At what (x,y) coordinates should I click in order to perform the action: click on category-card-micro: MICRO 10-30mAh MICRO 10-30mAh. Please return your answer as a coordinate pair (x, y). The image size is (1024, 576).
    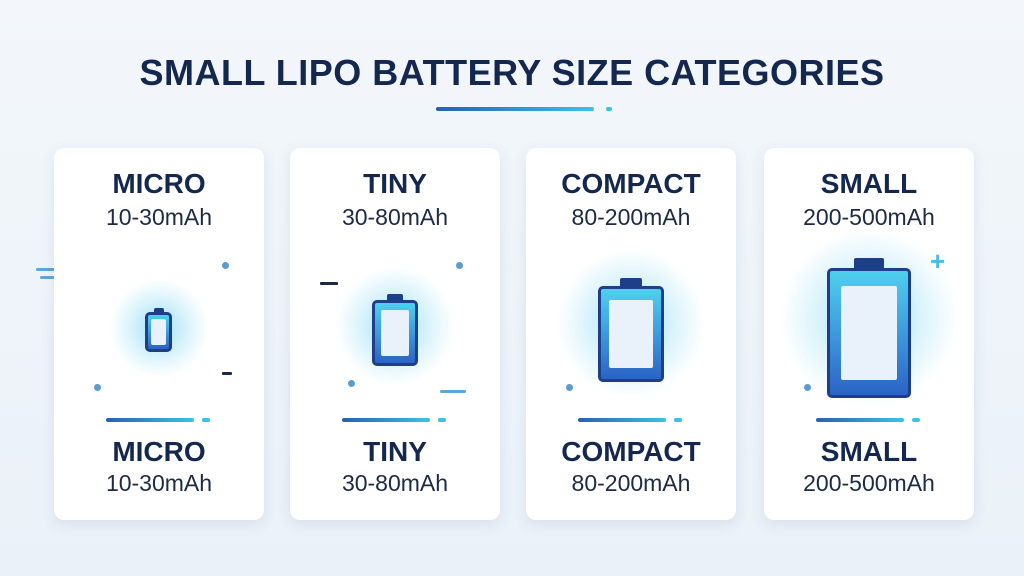
    Looking at the image, I should click on (159, 334).